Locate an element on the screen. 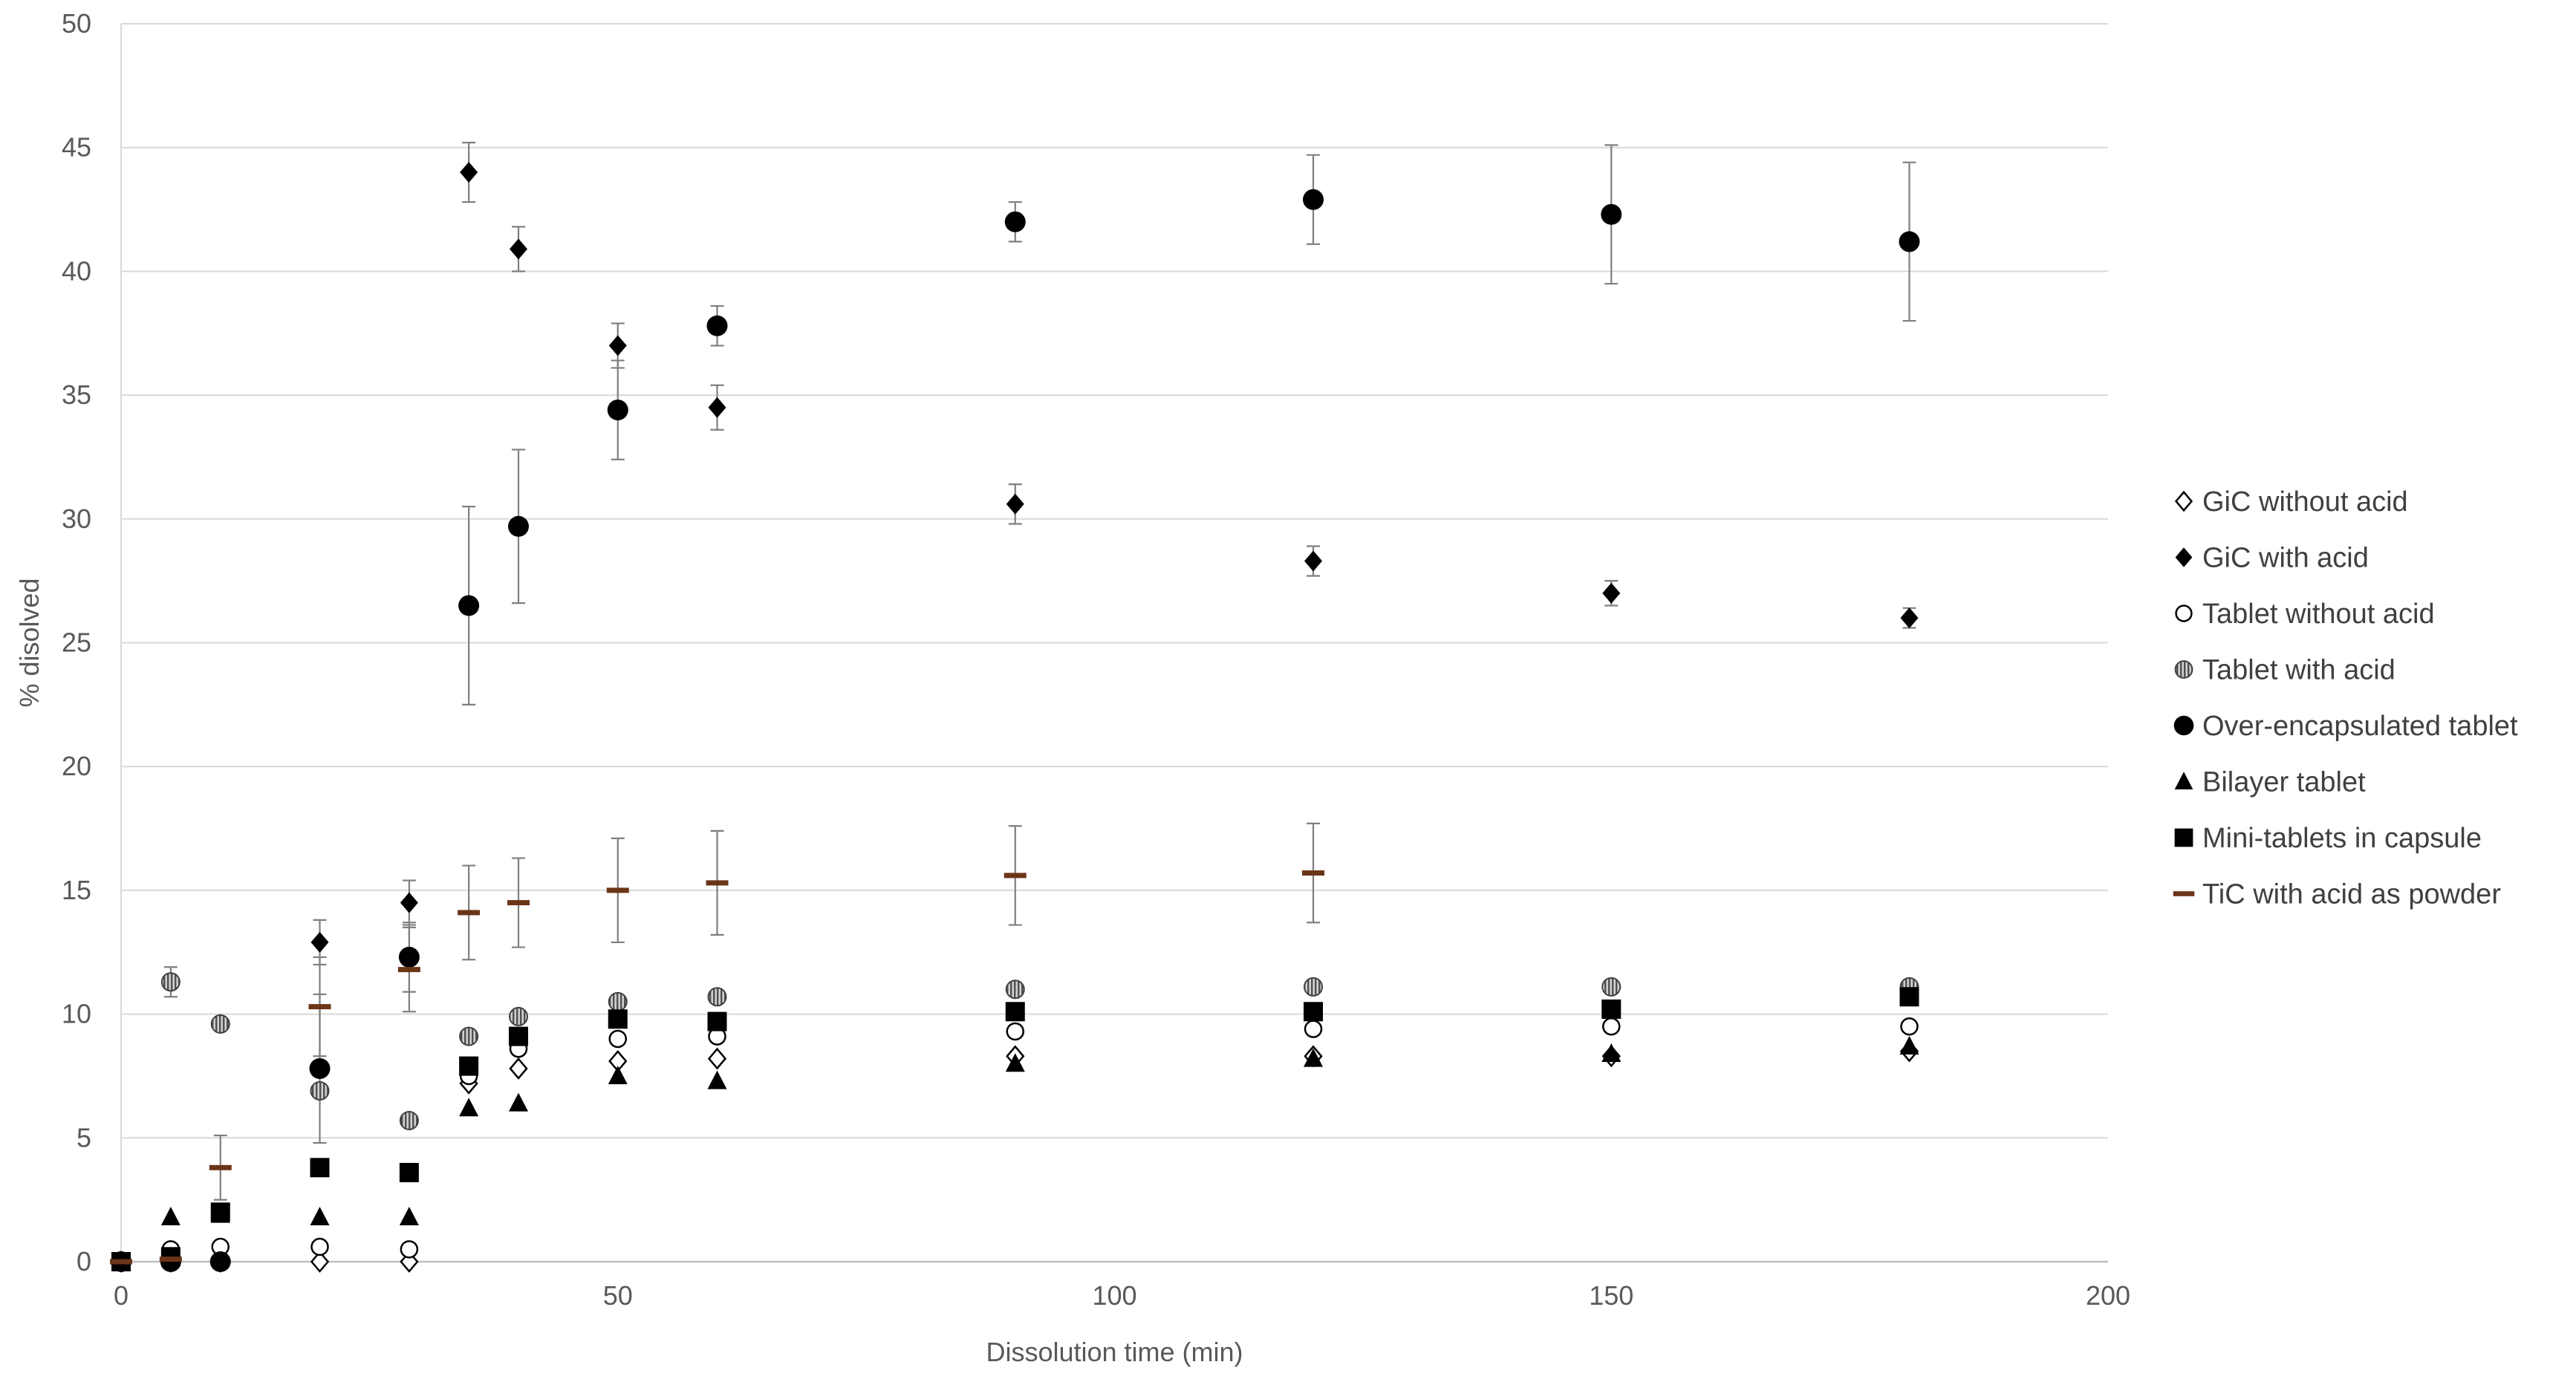 Image resolution: width=2576 pixels, height=1382 pixels. legend-item: TiC with acid as powder is located at coordinates (2337, 894).